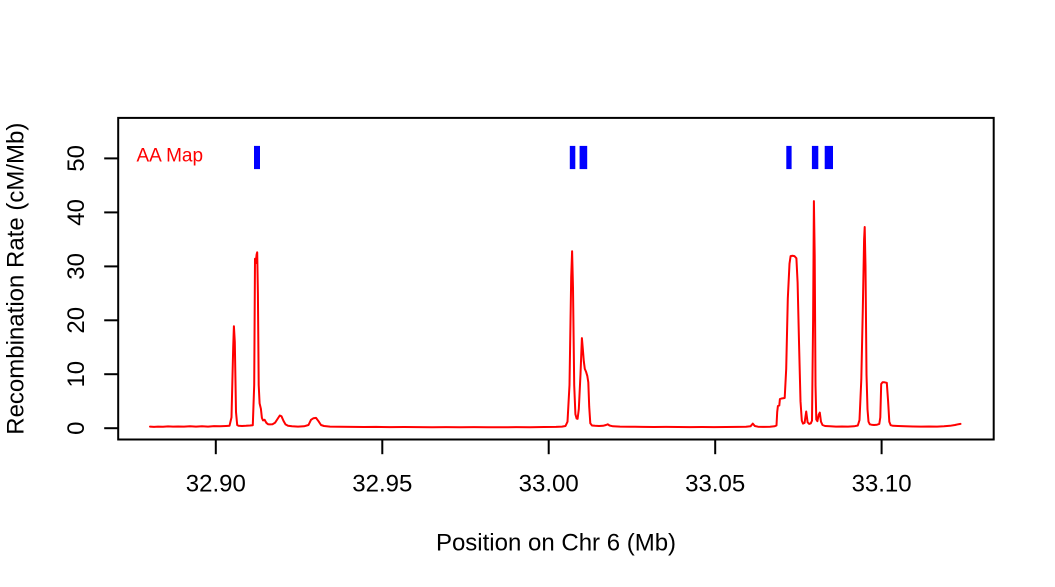  I want to click on svg-text: 10, so click(76, 374).